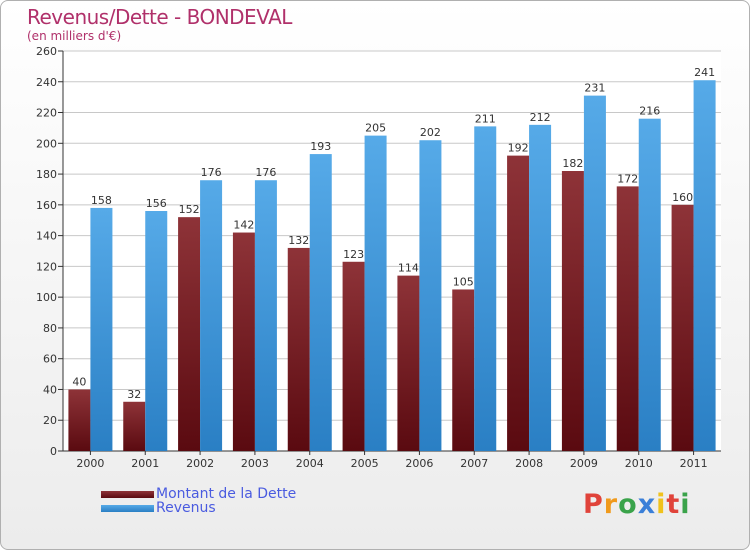  Describe the element at coordinates (265, 172) in the screenshot. I see `data-label-revenus-2003: 176` at that location.